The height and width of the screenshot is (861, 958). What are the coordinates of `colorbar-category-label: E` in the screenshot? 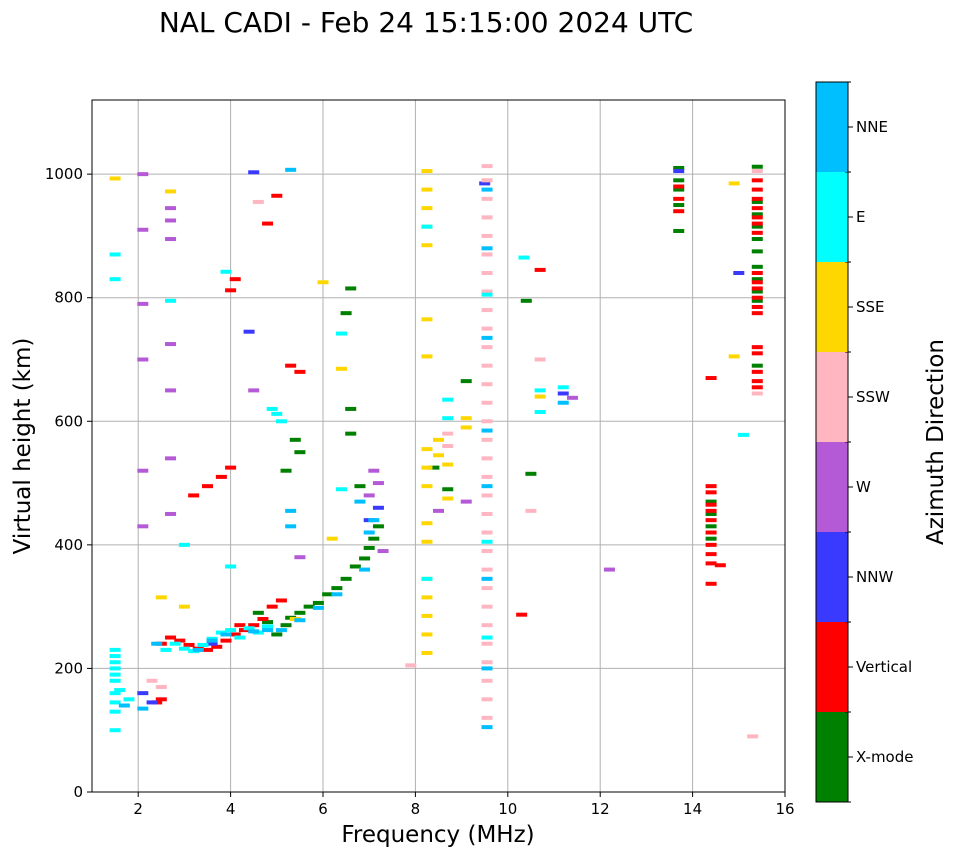 It's located at (860, 217).